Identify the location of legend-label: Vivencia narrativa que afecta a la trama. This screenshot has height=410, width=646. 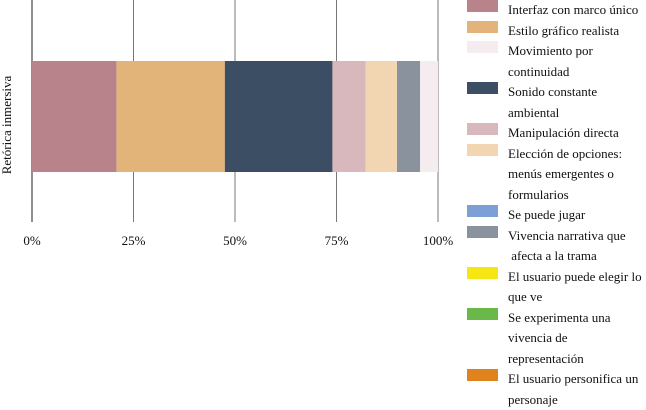
(567, 245).